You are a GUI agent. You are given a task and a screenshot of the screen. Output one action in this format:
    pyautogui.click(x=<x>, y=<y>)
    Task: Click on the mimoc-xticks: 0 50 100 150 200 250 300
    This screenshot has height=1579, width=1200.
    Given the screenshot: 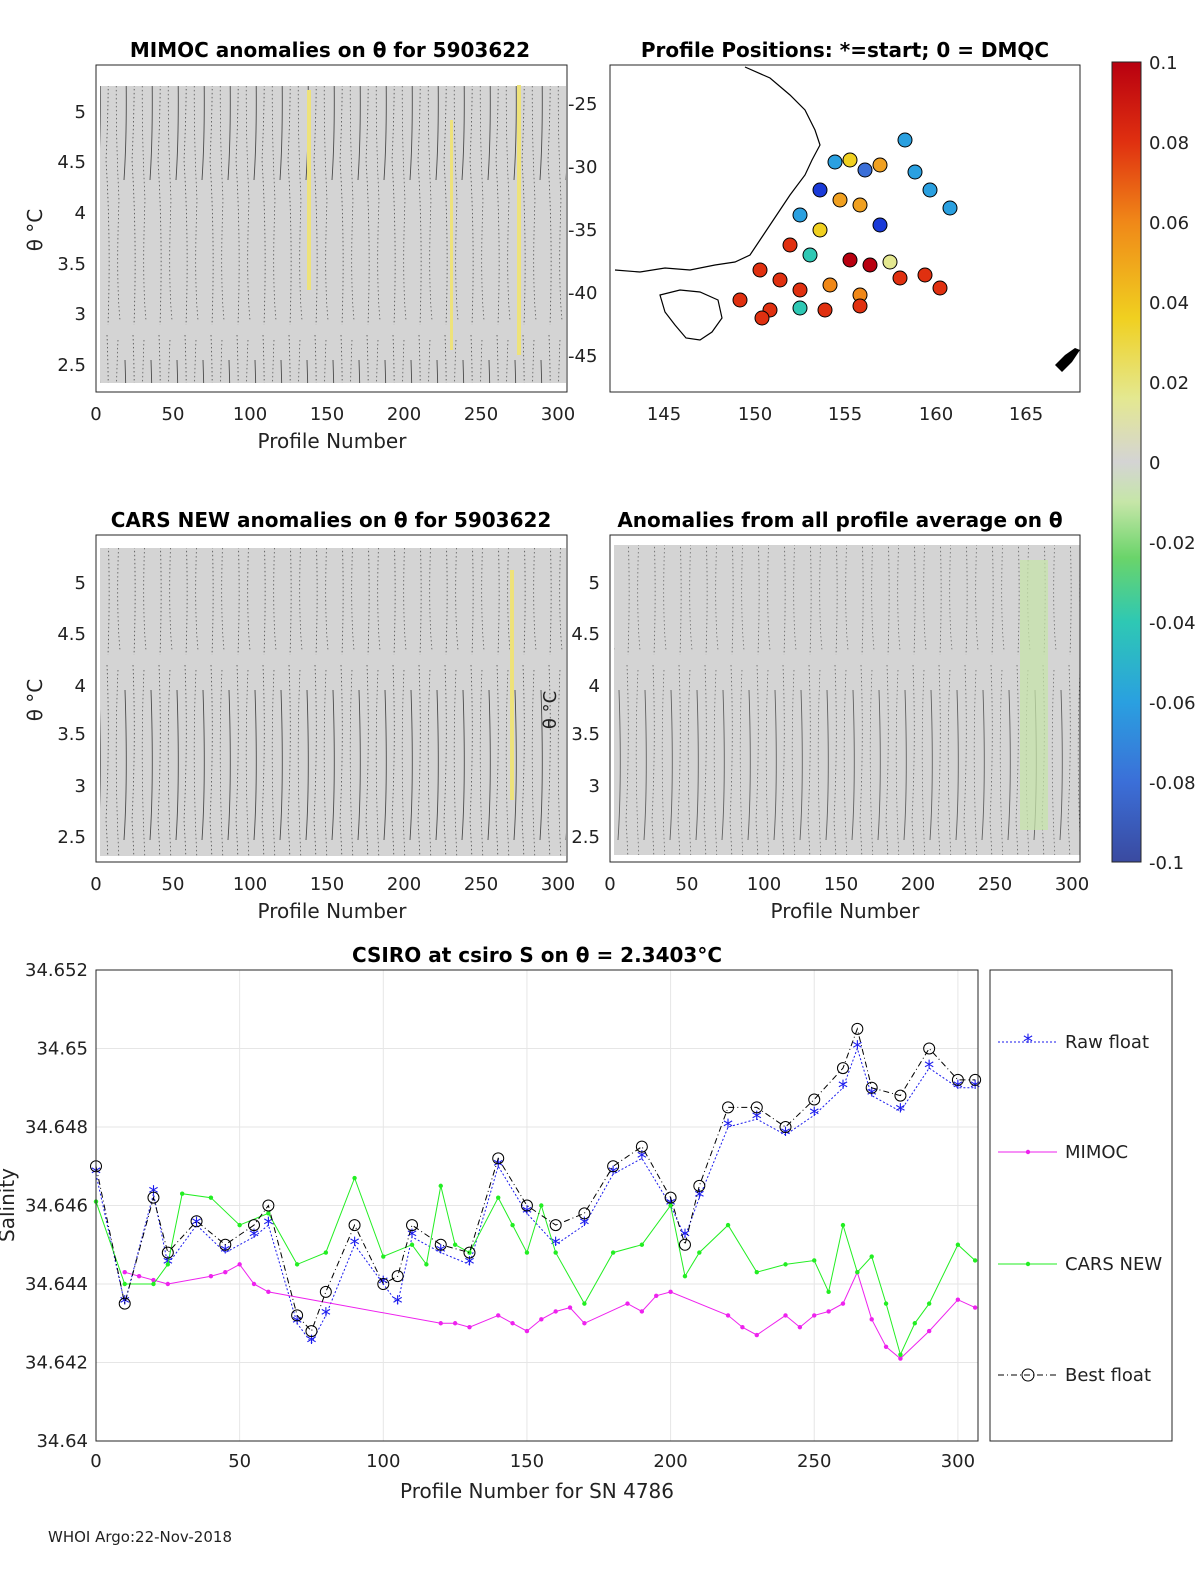 What is the action you would take?
    pyautogui.click(x=332, y=414)
    